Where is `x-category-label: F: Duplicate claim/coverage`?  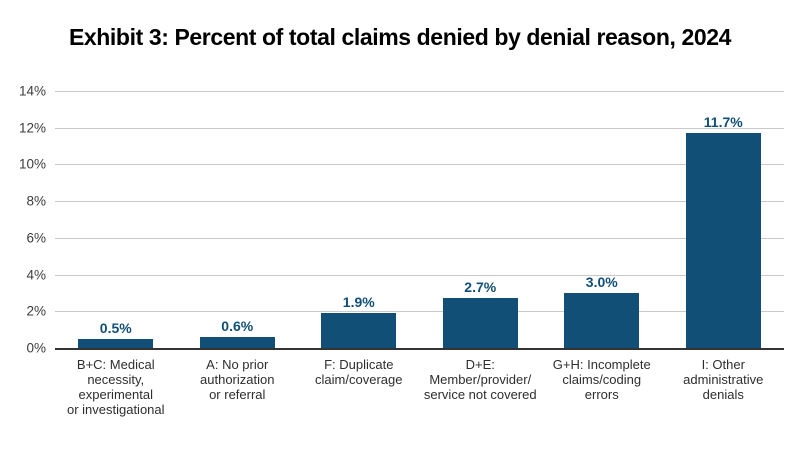
x-category-label: F: Duplicate claim/coverage is located at coordinates (359, 372).